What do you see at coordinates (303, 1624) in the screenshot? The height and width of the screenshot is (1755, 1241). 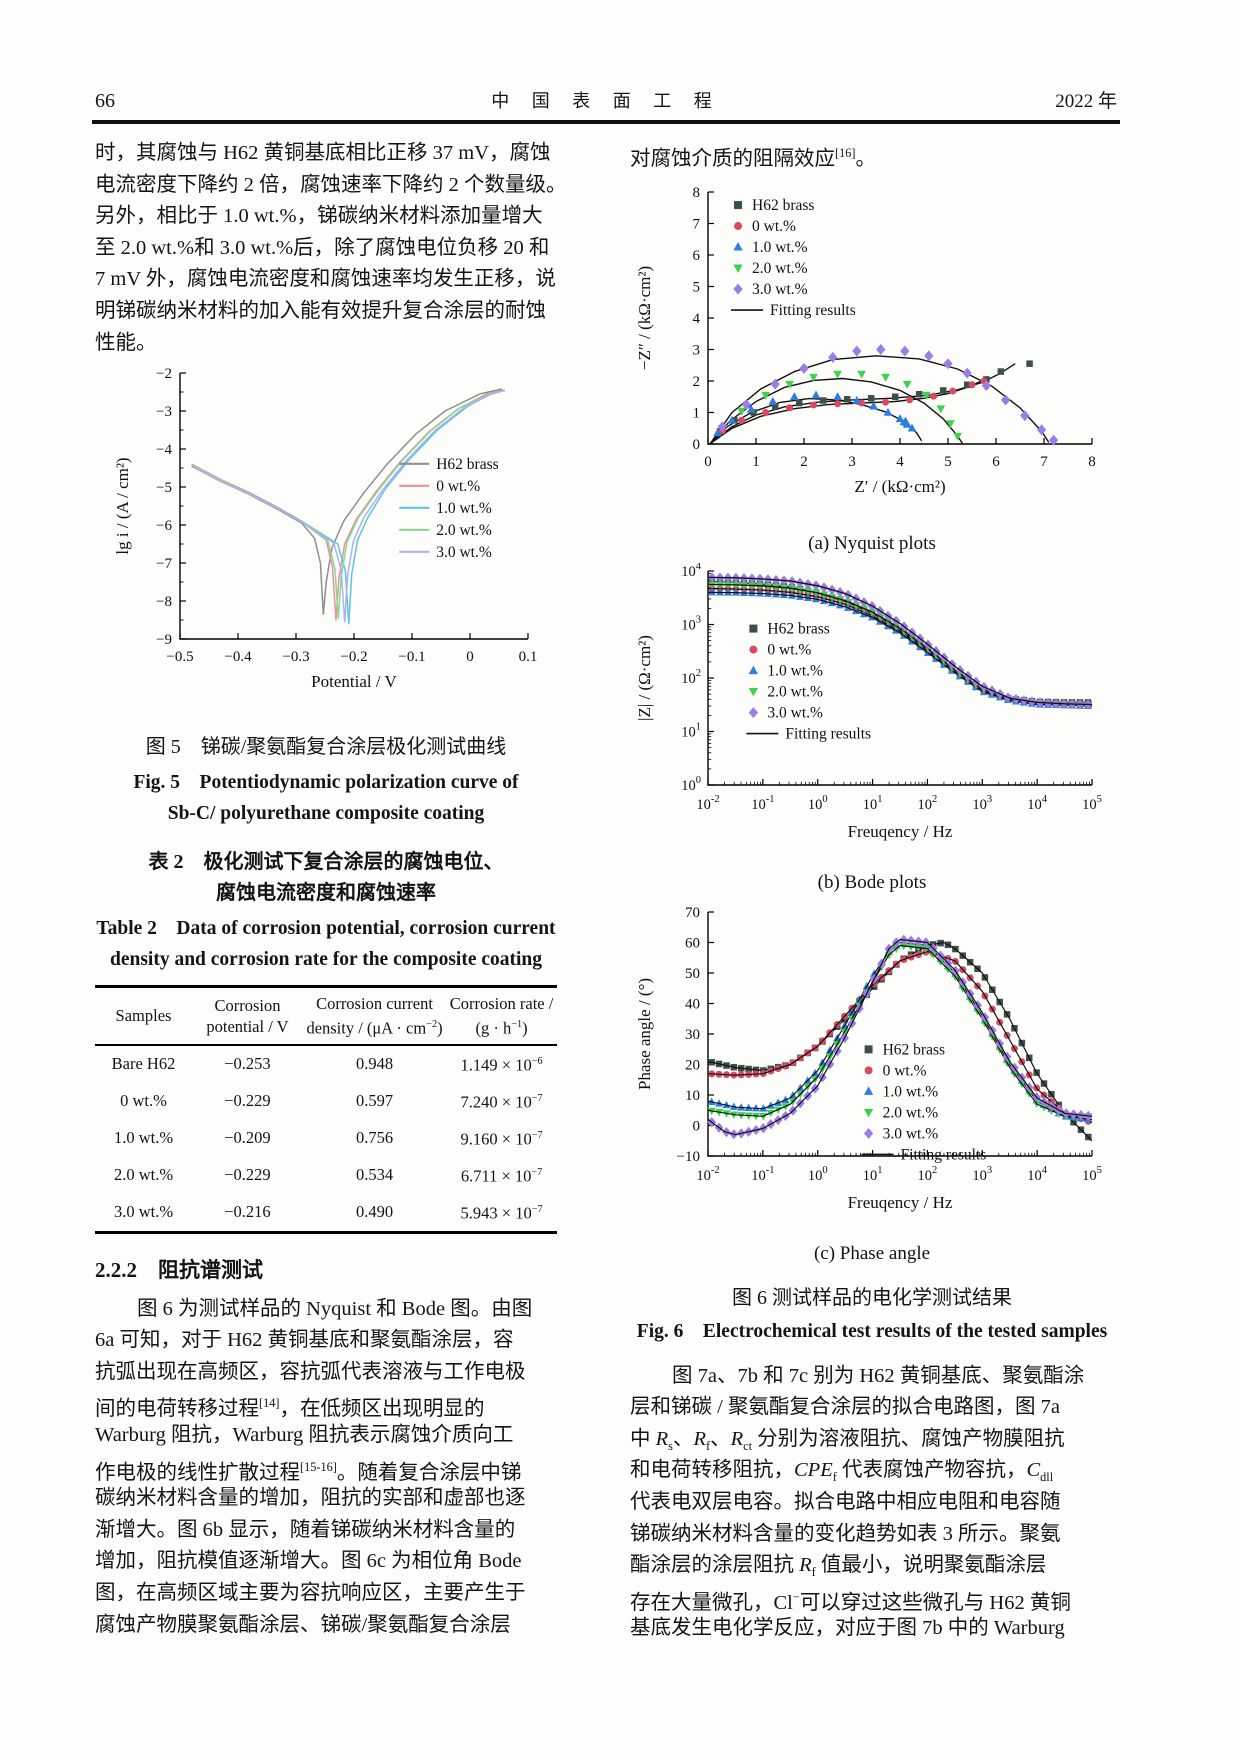 I see `text-line: 腐蚀产物膜聚氨酯涂层、锑碳/聚氨酯复合涂层` at bounding box center [303, 1624].